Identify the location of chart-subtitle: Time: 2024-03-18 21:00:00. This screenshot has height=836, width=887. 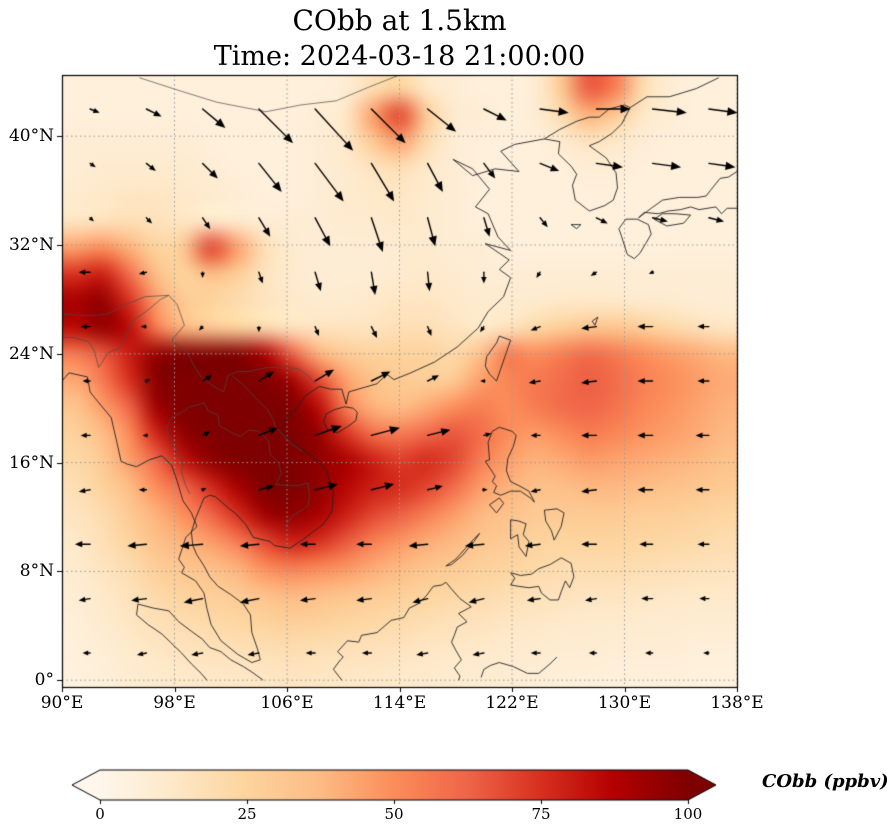
(399, 56).